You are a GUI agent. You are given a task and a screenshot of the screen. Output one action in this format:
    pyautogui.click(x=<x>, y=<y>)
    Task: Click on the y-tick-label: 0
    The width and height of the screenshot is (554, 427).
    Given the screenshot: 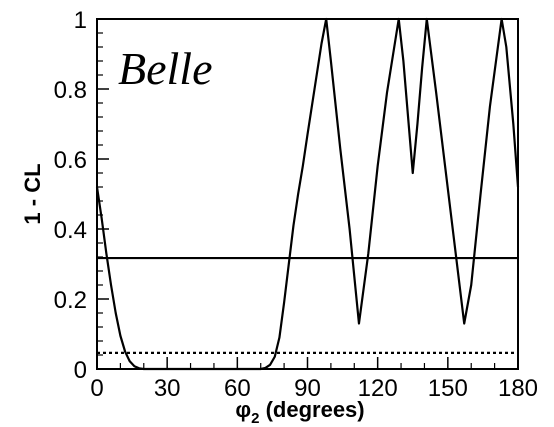 What is the action you would take?
    pyautogui.click(x=80, y=370)
    